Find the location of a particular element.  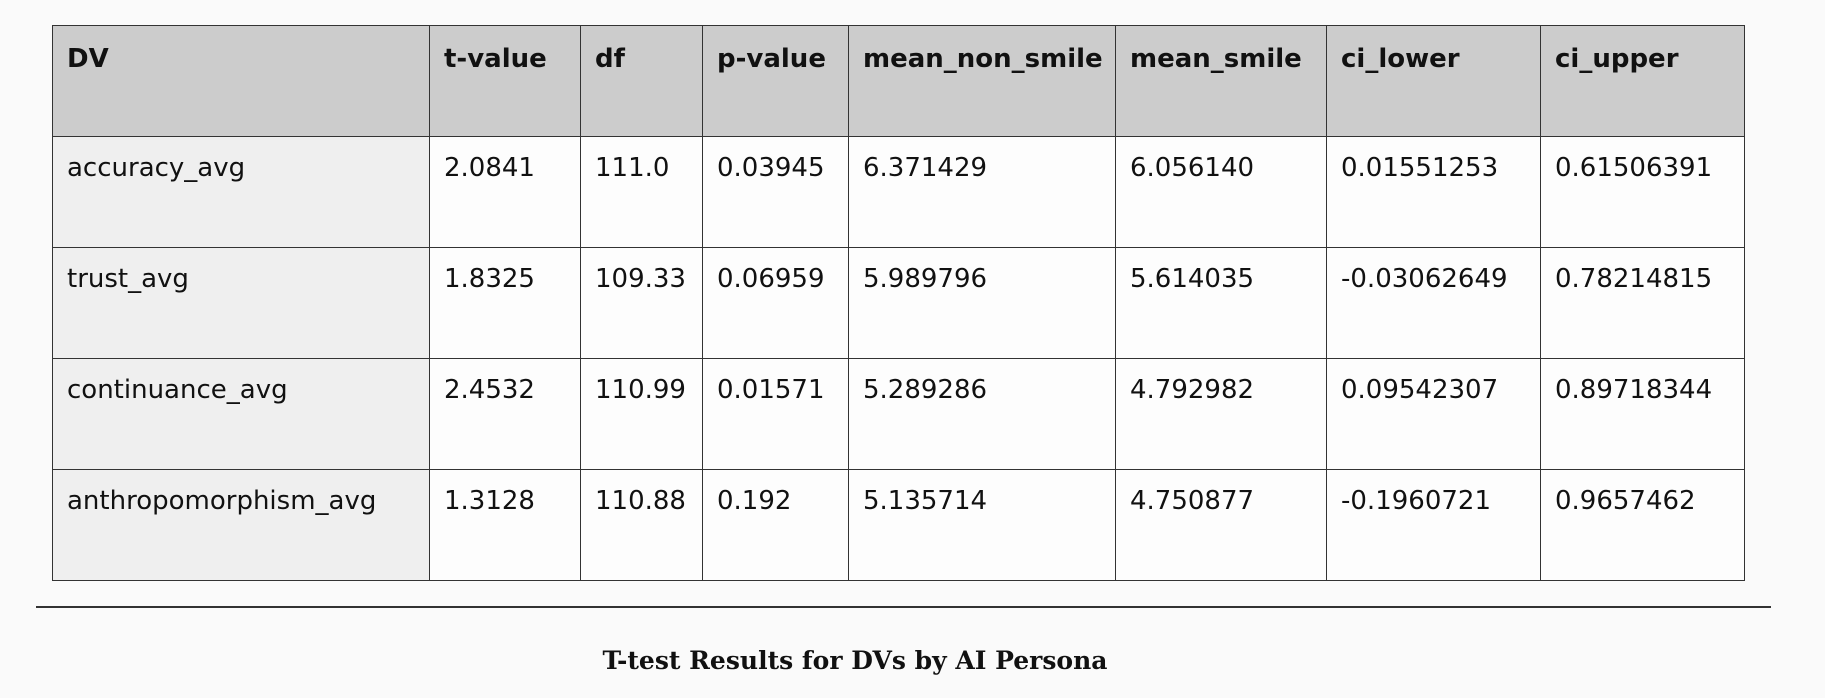

dv-cell: anthropomorphism_avg is located at coordinates (241, 525).